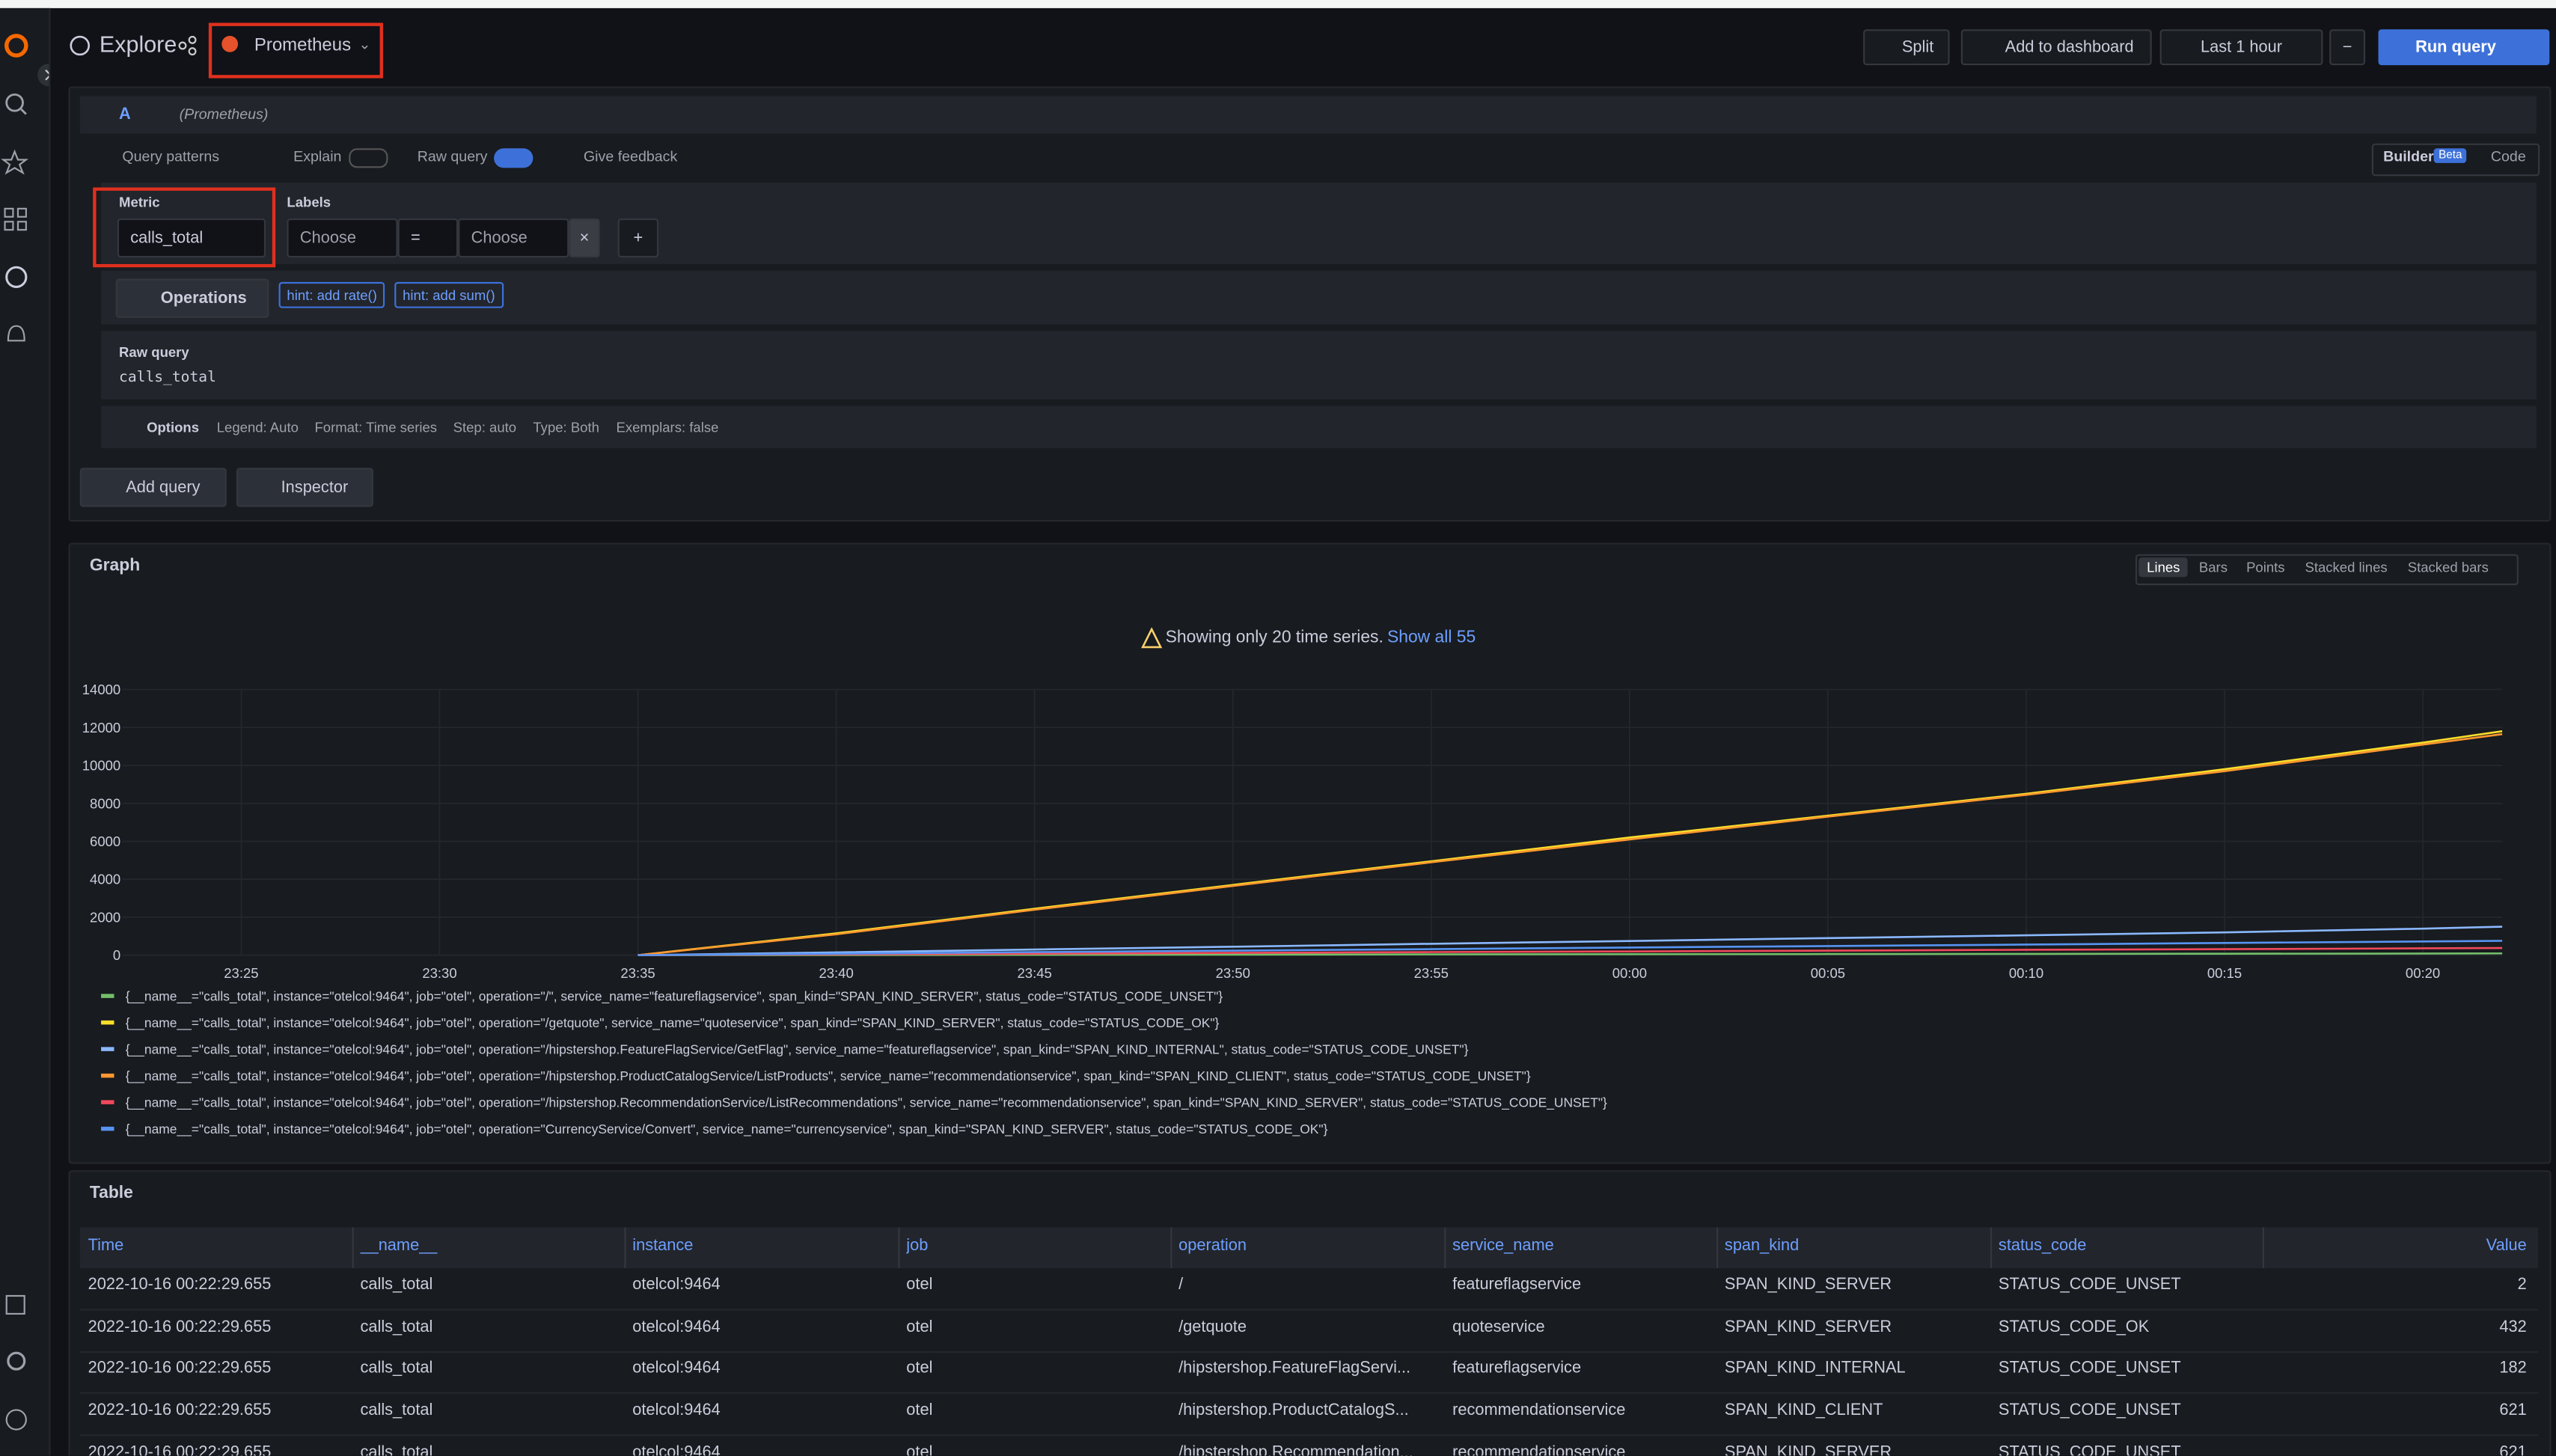  Describe the element at coordinates (1629, 973) in the screenshot. I see `x-tick-label: 00:00` at that location.